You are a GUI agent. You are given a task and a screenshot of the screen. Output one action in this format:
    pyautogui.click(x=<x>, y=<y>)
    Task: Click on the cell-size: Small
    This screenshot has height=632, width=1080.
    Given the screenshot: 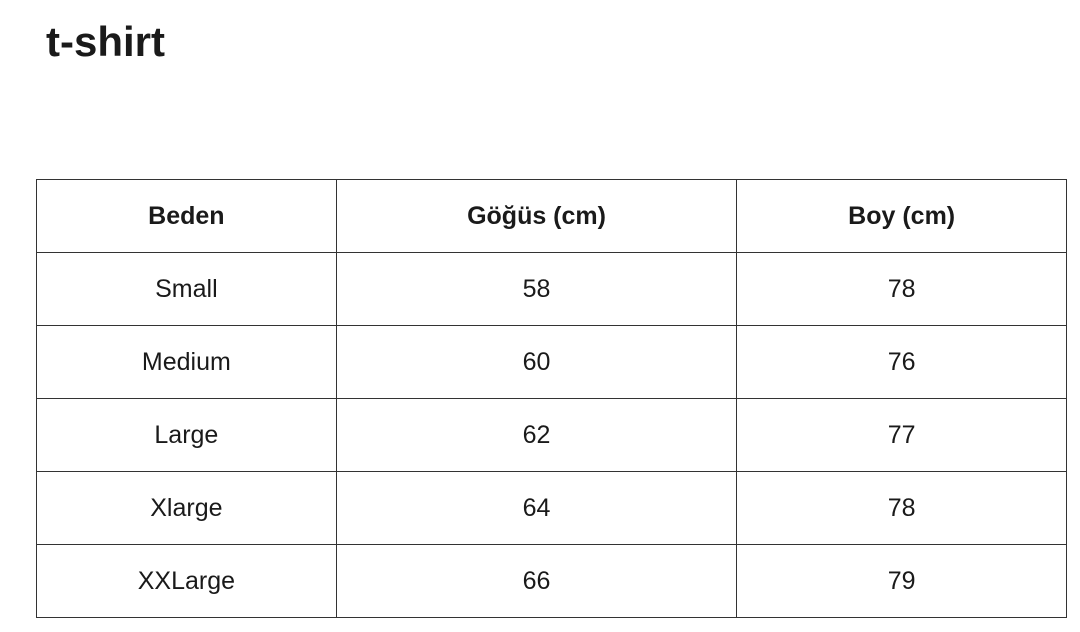 What is the action you would take?
    pyautogui.click(x=186, y=289)
    